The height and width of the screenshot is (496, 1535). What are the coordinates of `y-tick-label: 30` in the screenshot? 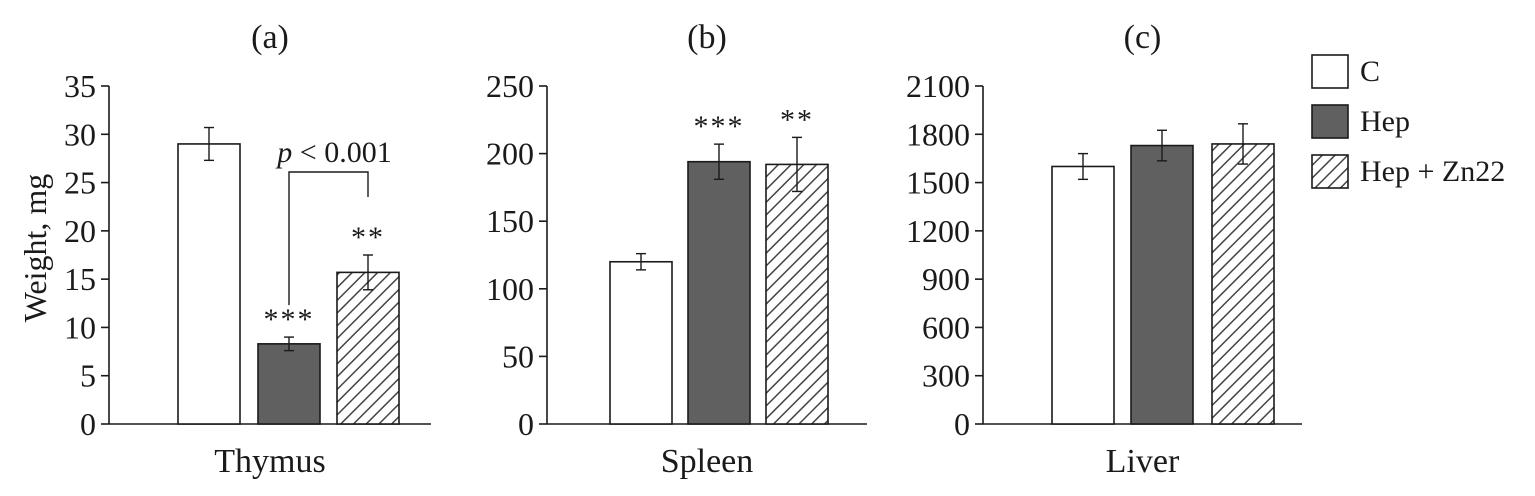 It's located at (80, 134).